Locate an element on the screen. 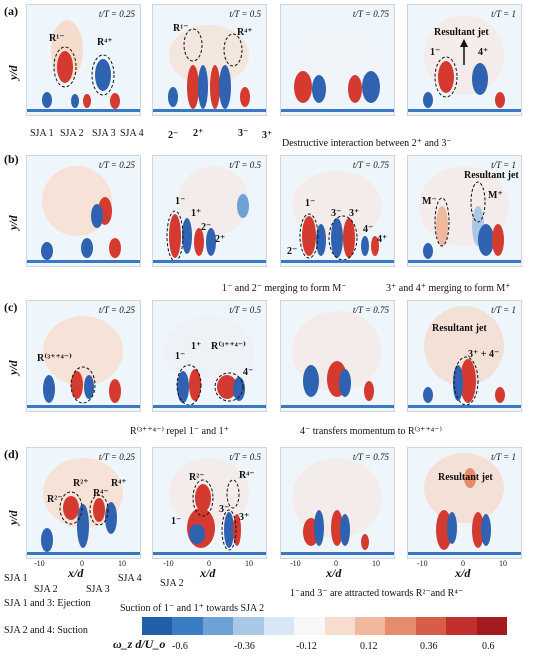  time-label: t/T = 0.75 is located at coordinates (370, 14).